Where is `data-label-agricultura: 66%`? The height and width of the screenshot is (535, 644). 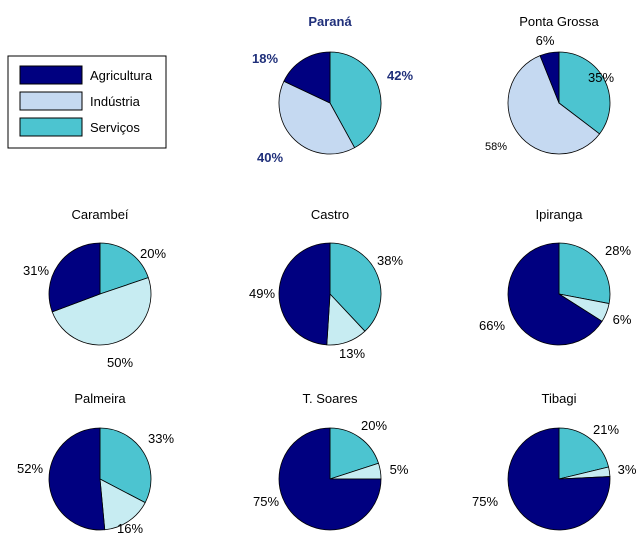 data-label-agricultura: 66% is located at coordinates (492, 325).